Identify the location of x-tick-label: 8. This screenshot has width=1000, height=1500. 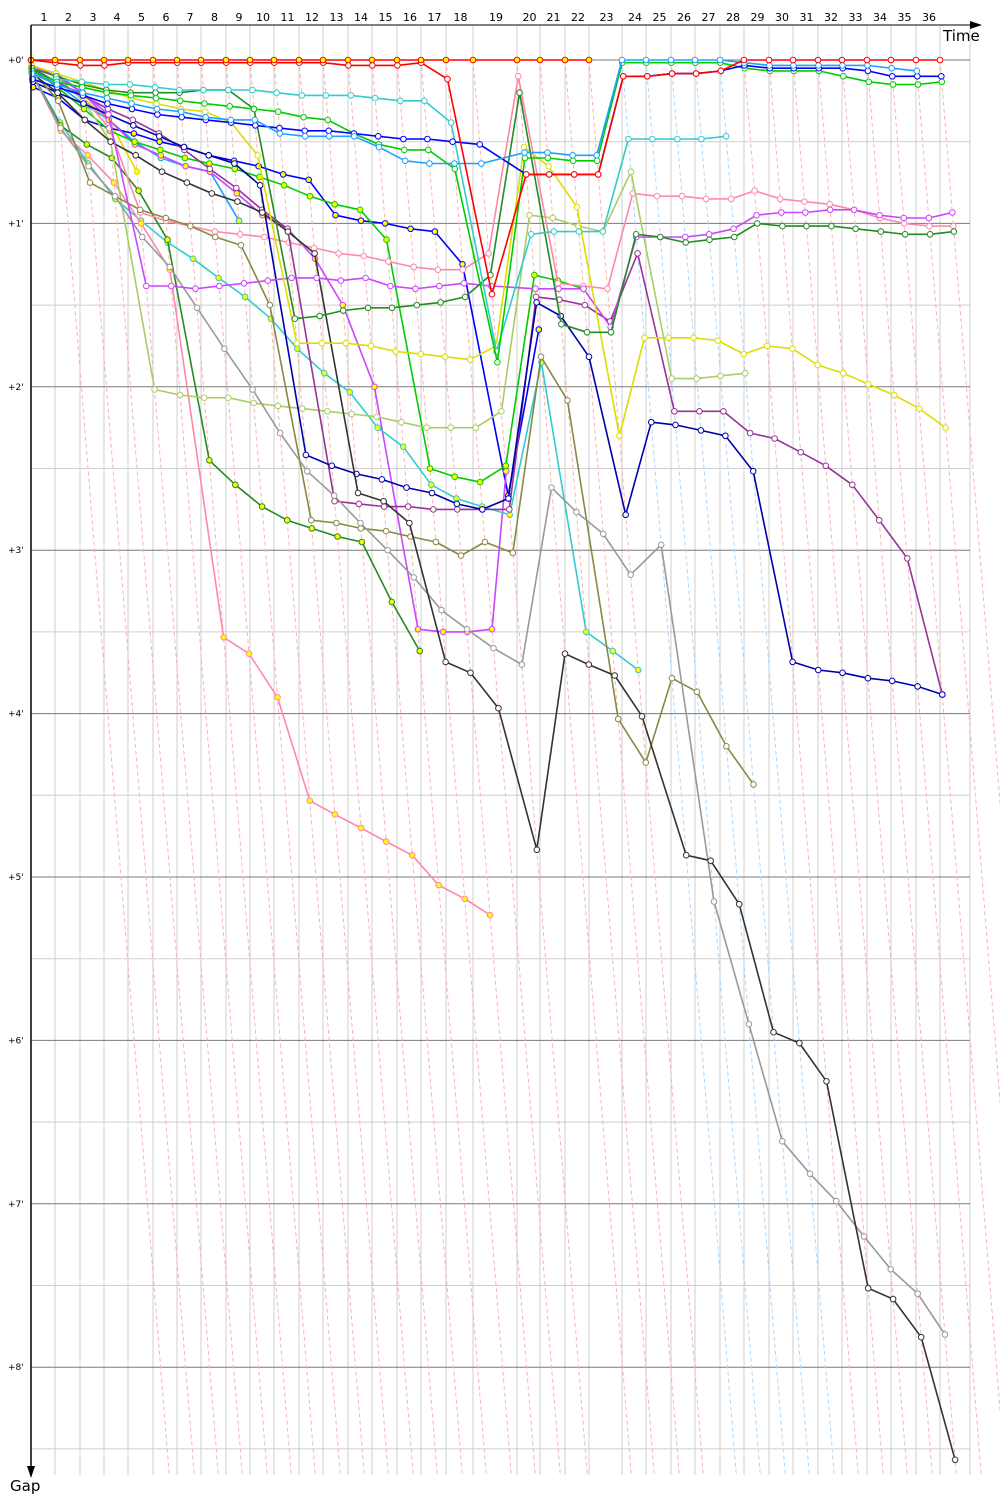
(214, 17).